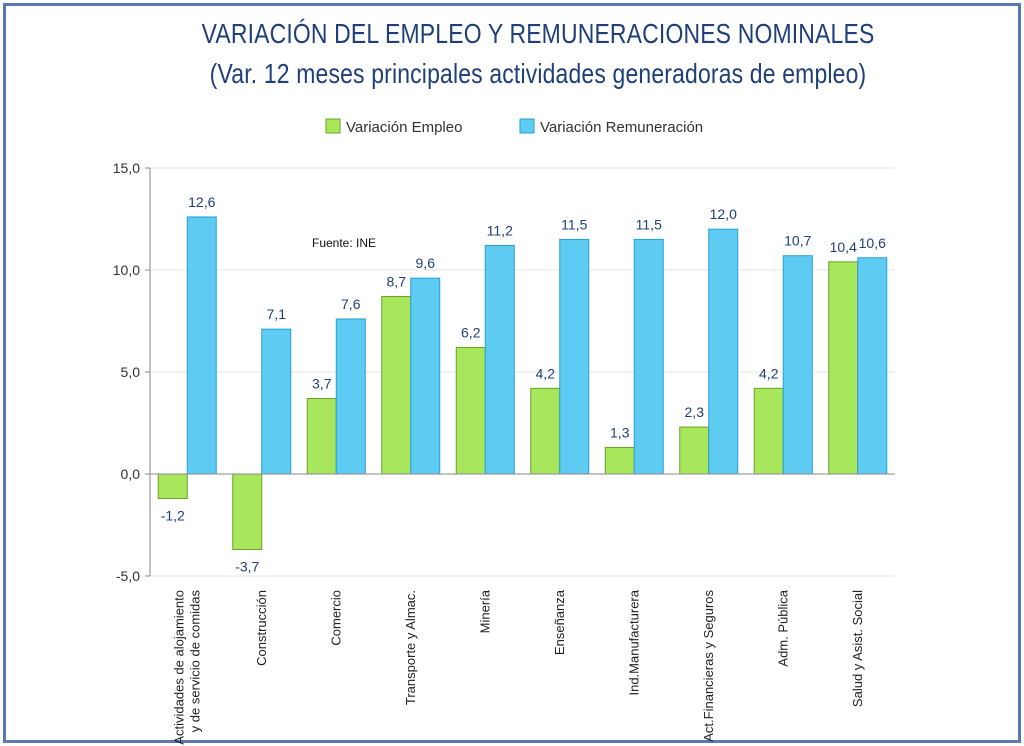  I want to click on category-label: Comercio, so click(335, 618).